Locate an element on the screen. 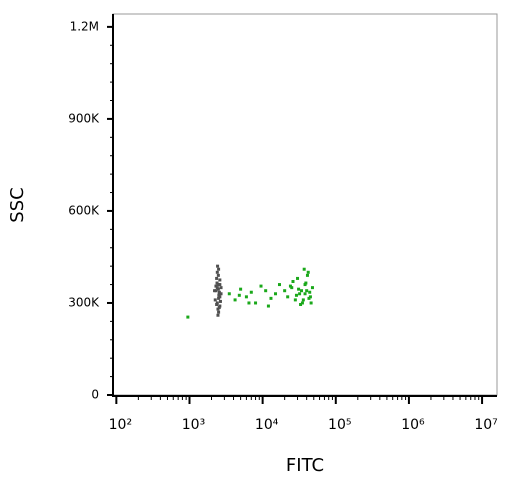  y-tick-label: 1.2M is located at coordinates (84, 26).